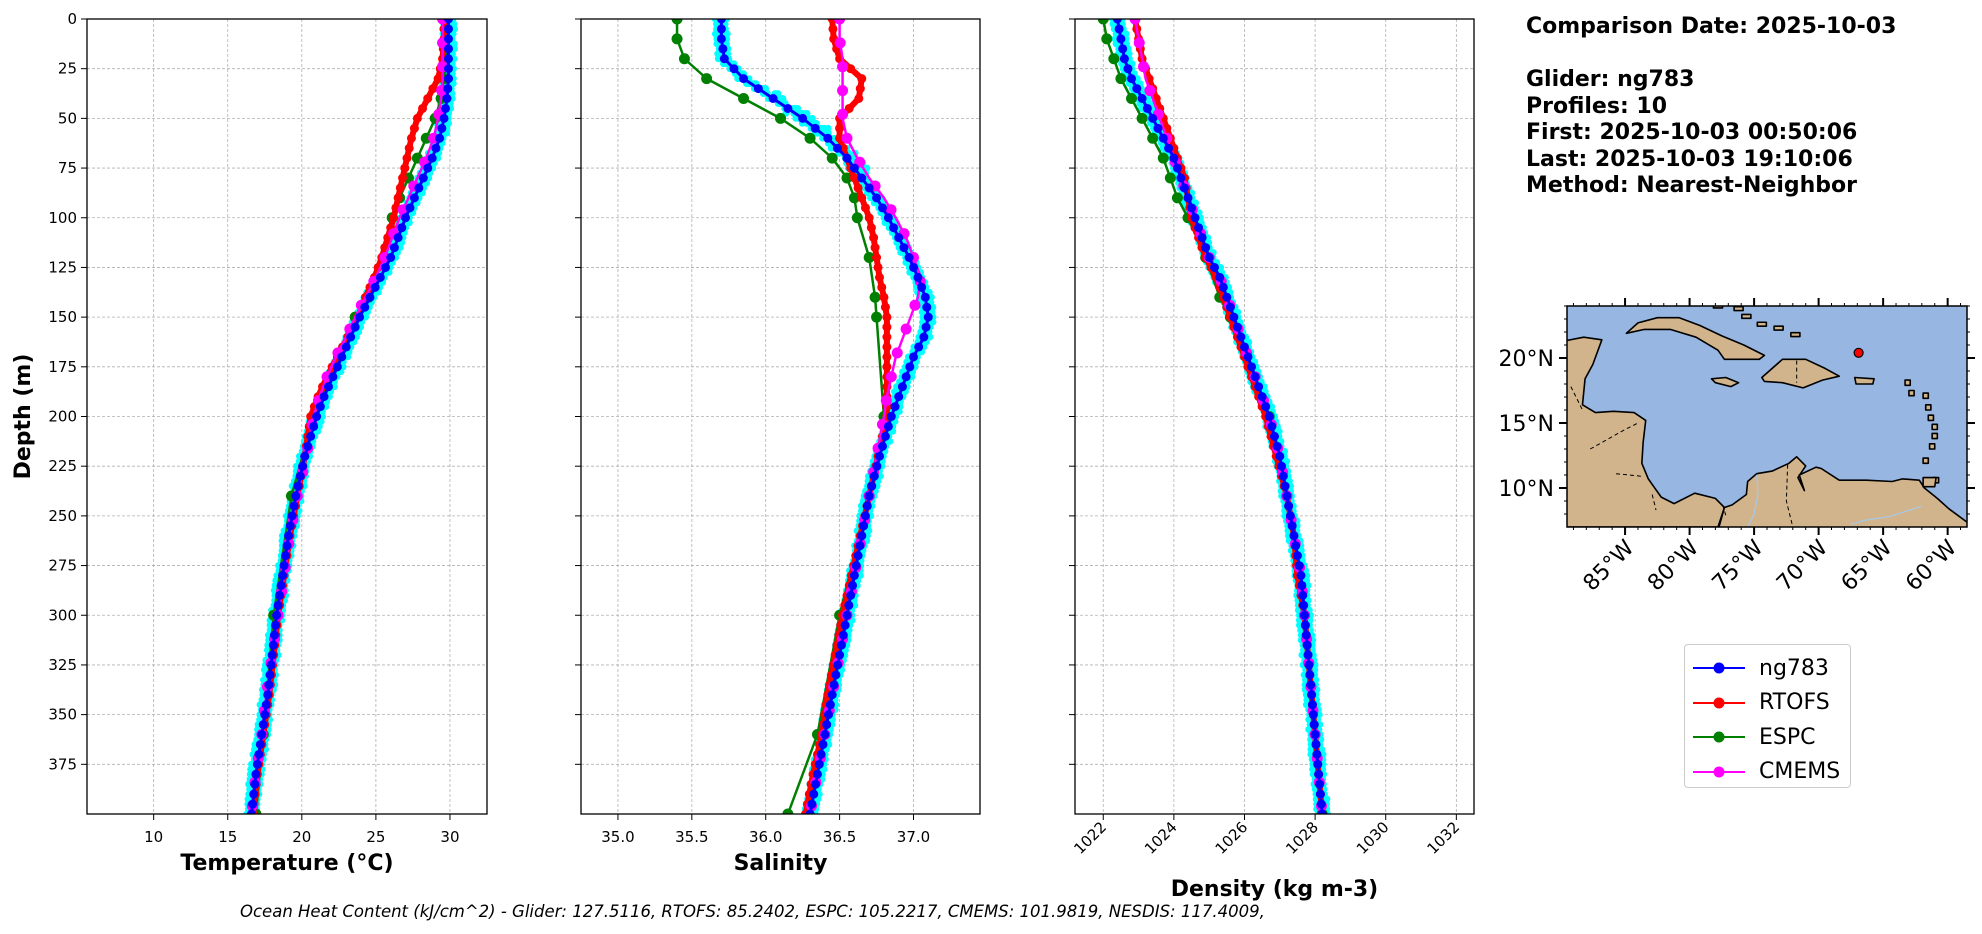 This screenshot has width=1982, height=934. I want to click on y-tick-label: 25, so click(67, 69).